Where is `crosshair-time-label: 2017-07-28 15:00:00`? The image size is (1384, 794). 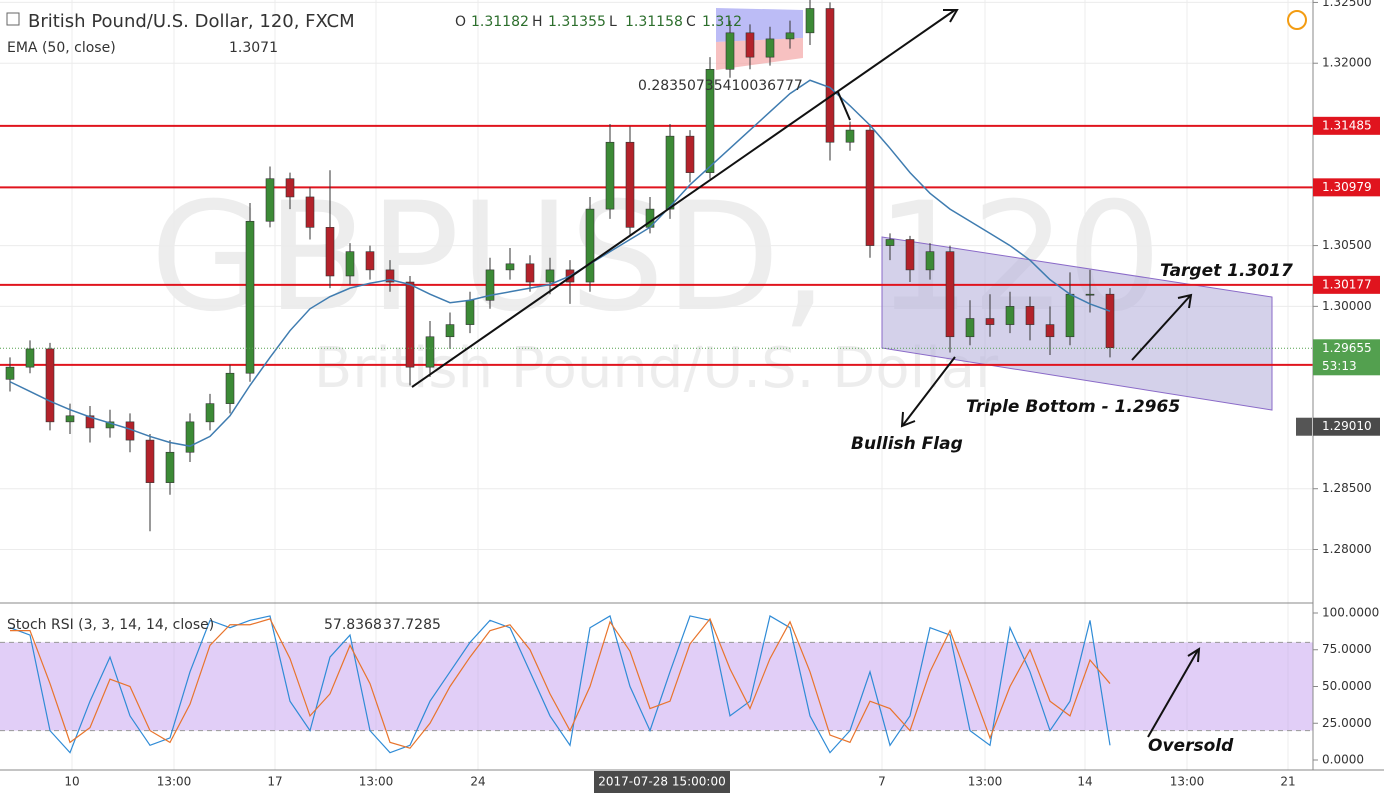
crosshair-time-label: 2017-07-28 15:00:00 is located at coordinates (661, 782).